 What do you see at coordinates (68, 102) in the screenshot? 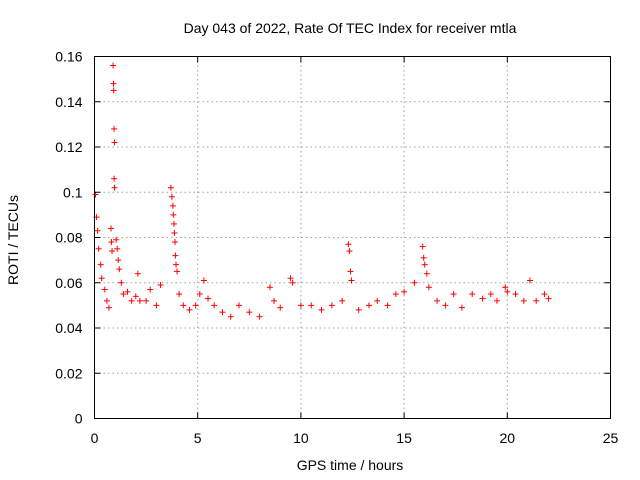
I see `y-tick-label: 0.14` at bounding box center [68, 102].